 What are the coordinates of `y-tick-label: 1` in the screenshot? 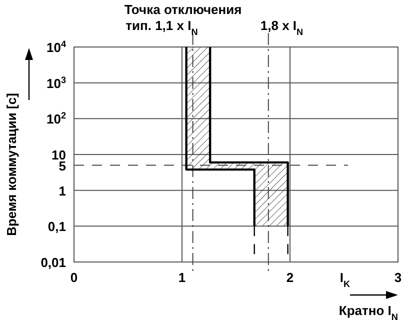 It's located at (62, 190).